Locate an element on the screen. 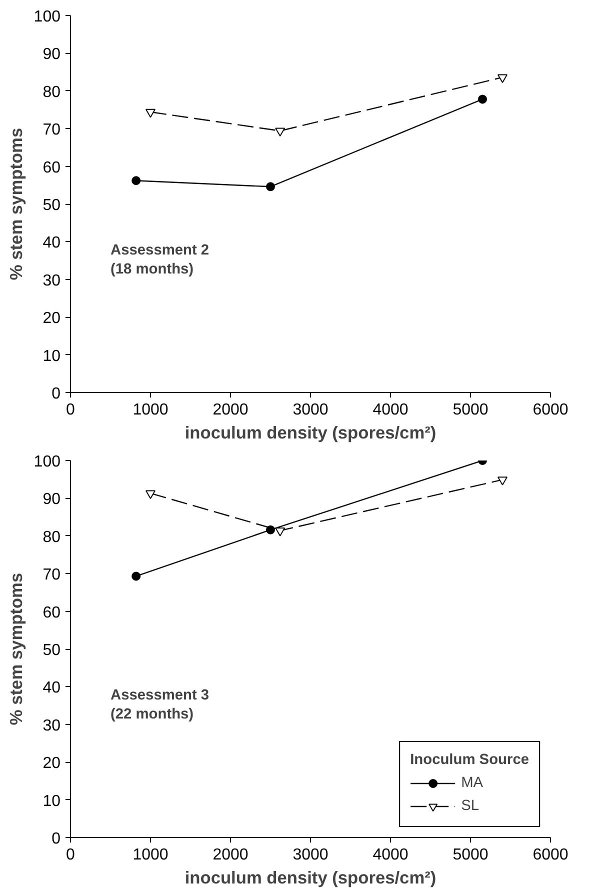  legend-title: Inoculum Source is located at coordinates (469, 760).